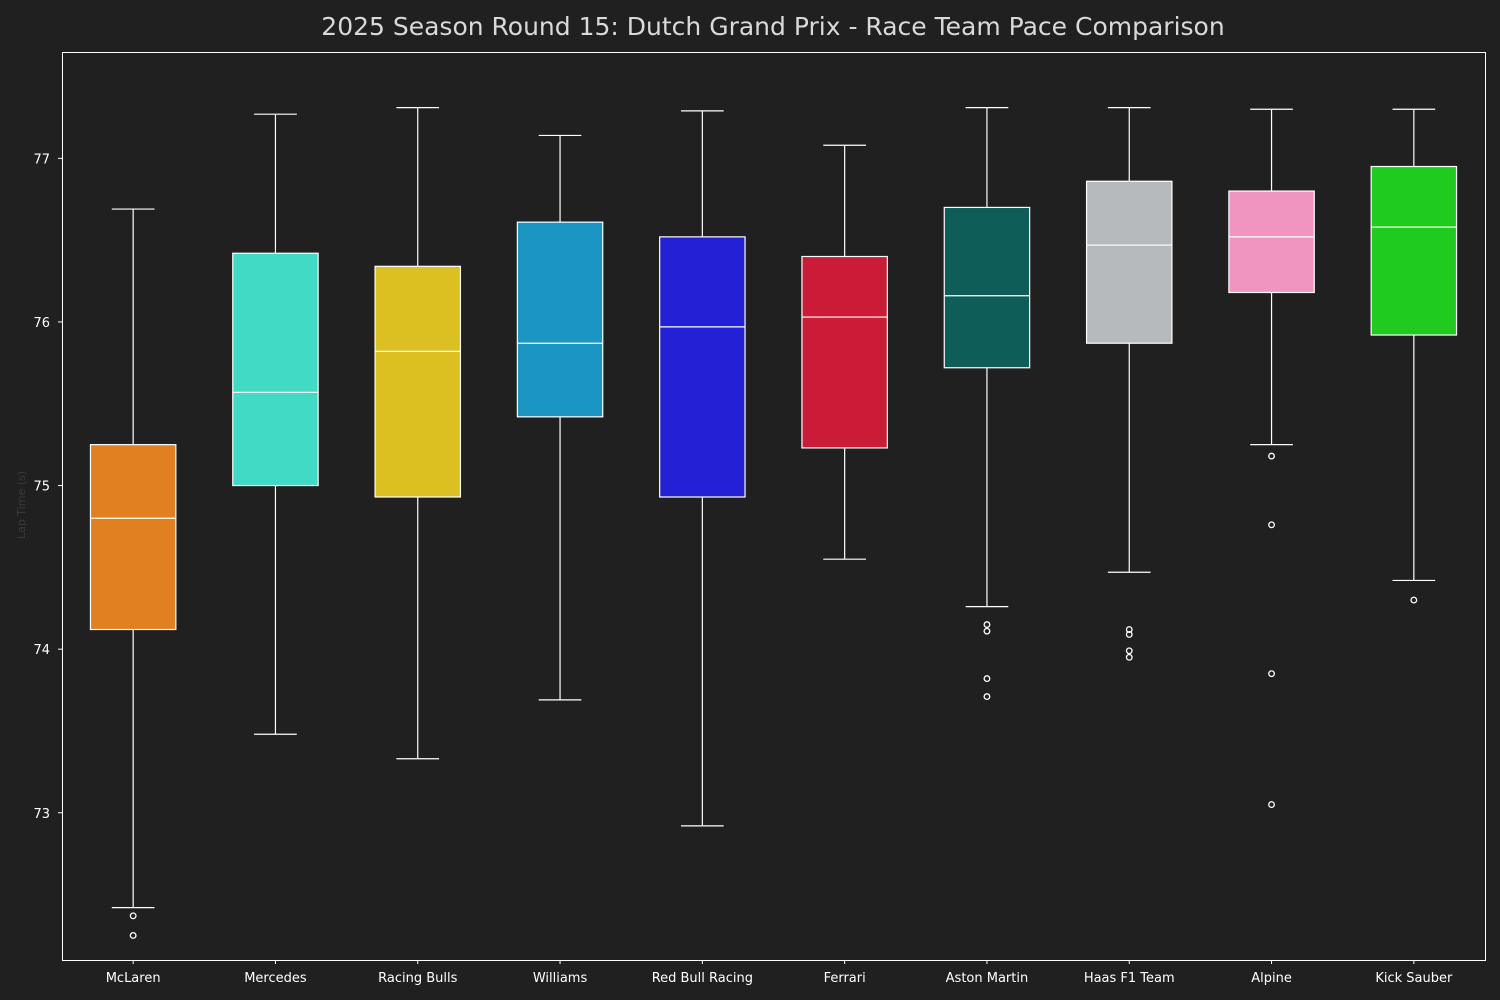 This screenshot has width=1500, height=1000. I want to click on box-mclaren, so click(133, 573).